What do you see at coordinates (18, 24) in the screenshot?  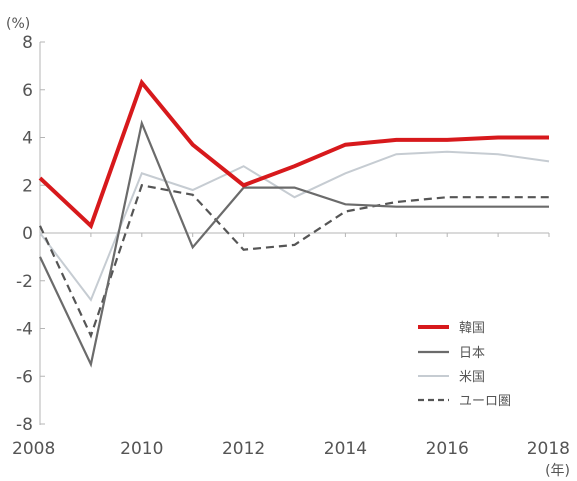 I see `y-unit-label: (%)` at bounding box center [18, 24].